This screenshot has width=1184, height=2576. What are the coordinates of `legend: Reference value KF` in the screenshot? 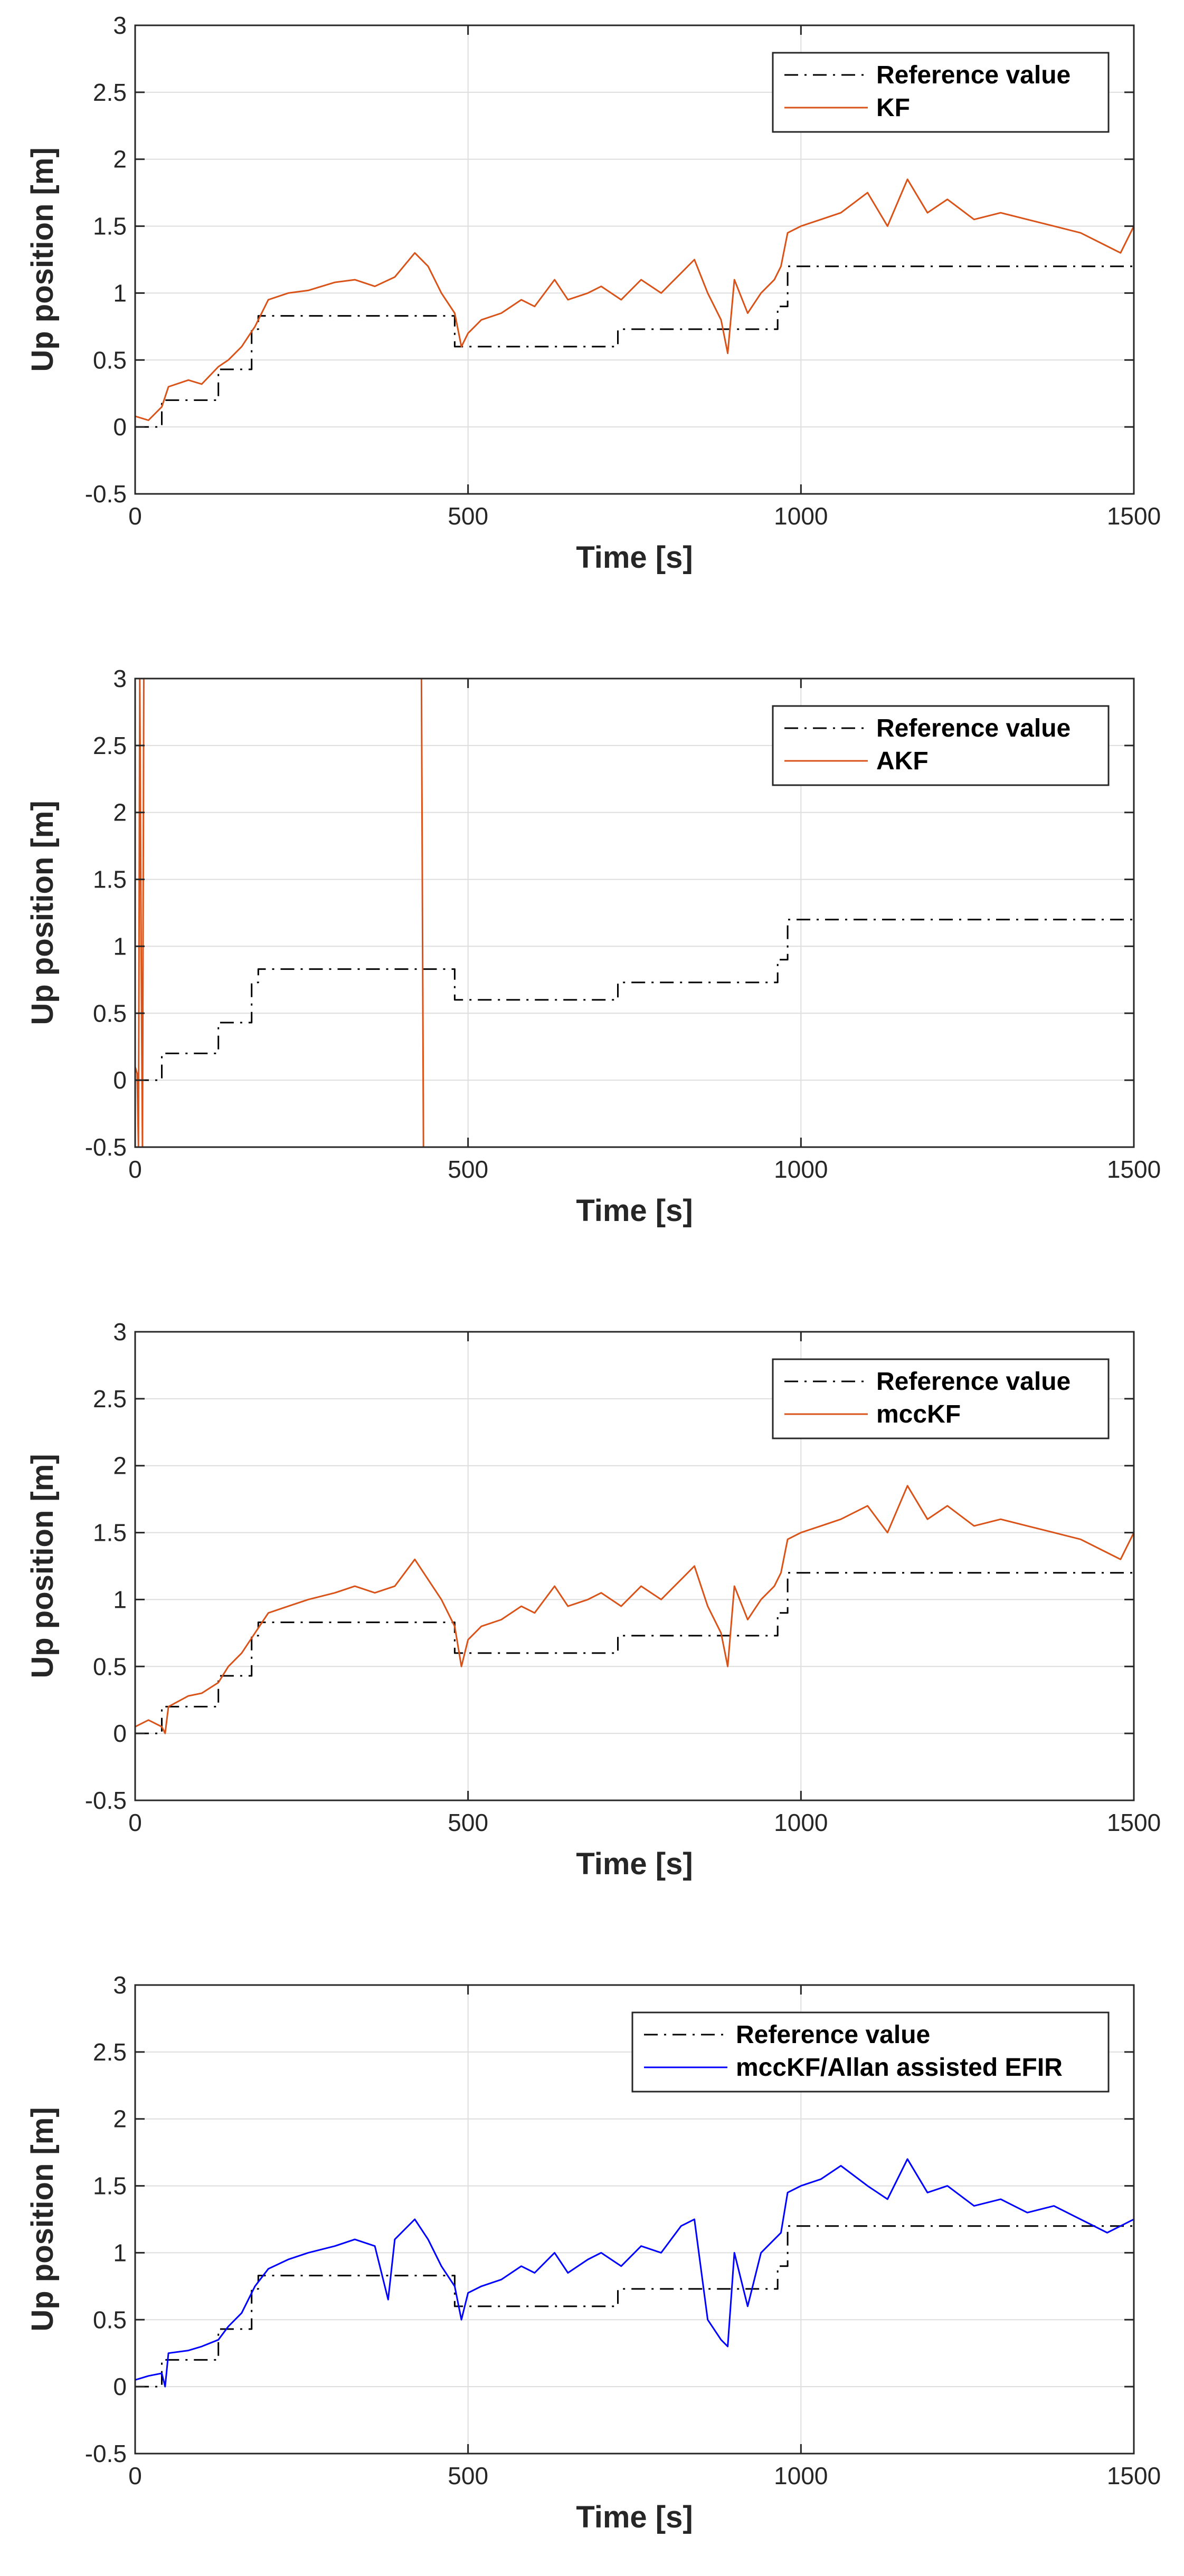 It's located at (941, 92).